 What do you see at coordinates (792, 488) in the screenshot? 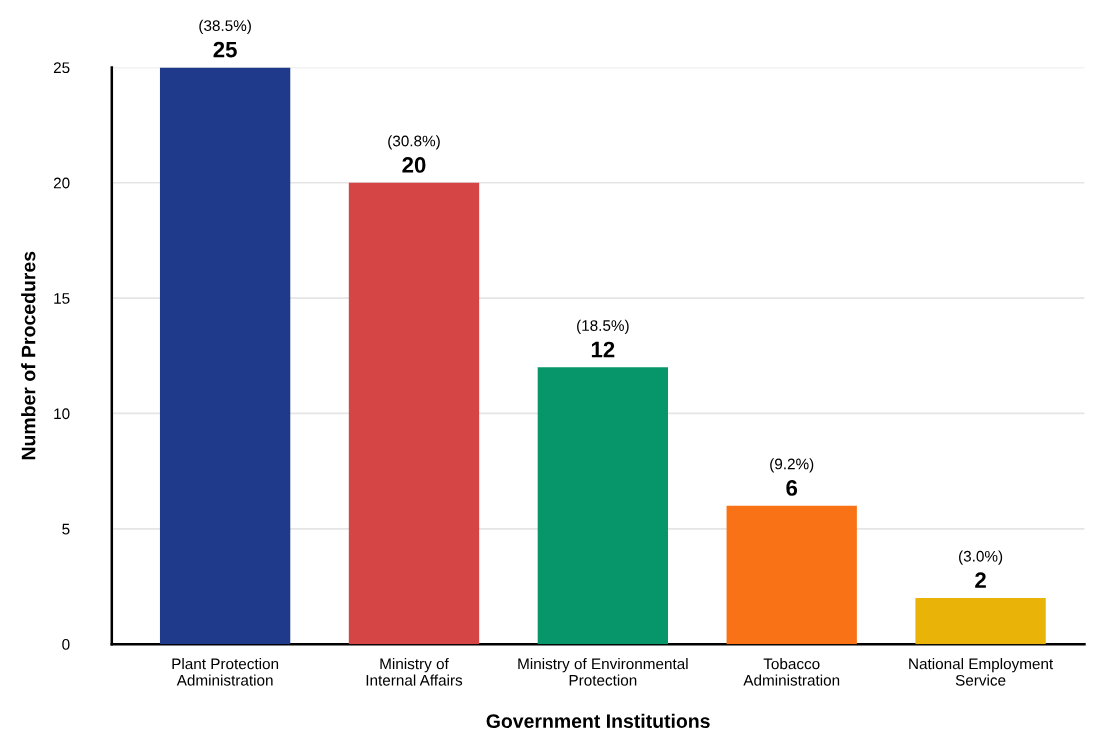
I see `data-label: 6` at bounding box center [792, 488].